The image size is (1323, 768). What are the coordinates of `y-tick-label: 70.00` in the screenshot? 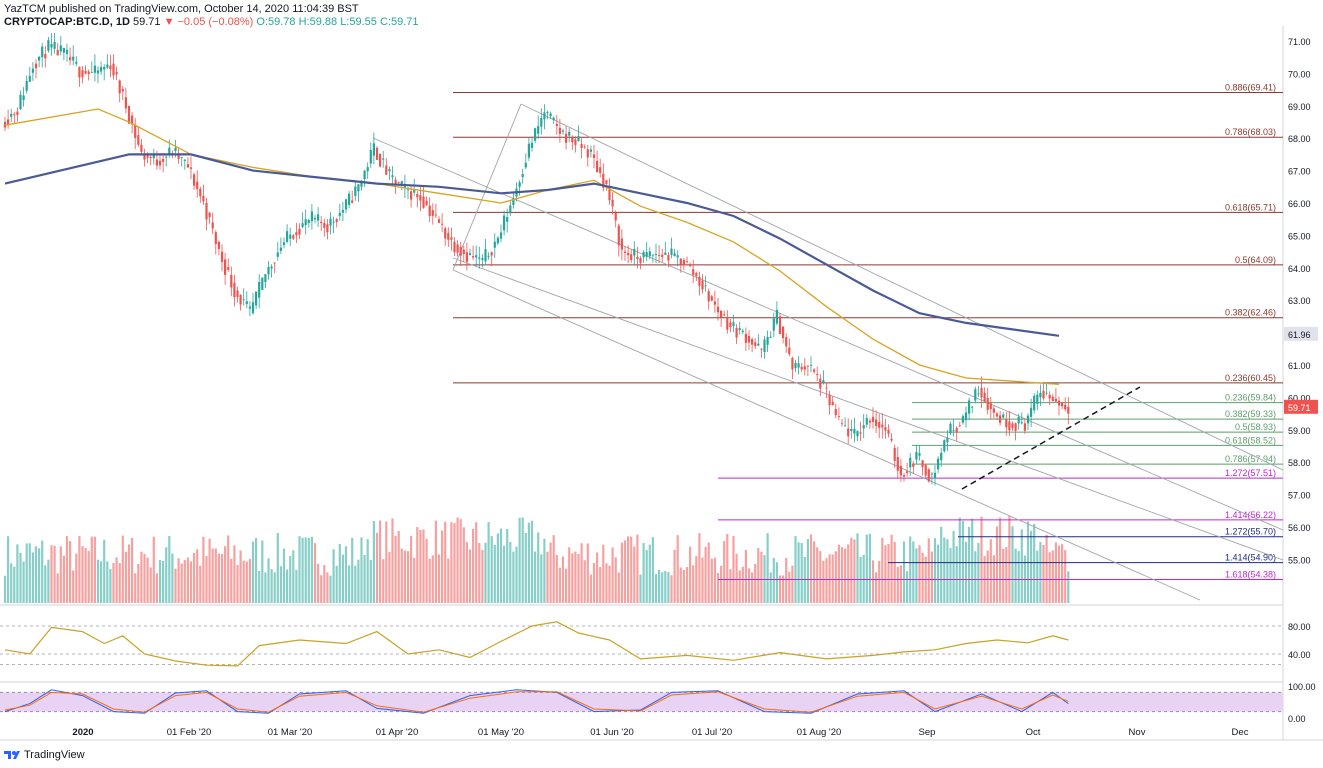 It's located at (1299, 74).